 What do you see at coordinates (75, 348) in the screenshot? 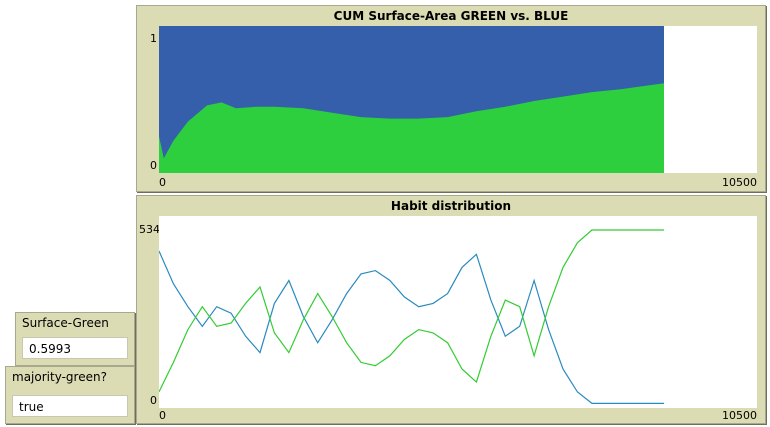
I see `surface-green-value: 0.5993` at bounding box center [75, 348].